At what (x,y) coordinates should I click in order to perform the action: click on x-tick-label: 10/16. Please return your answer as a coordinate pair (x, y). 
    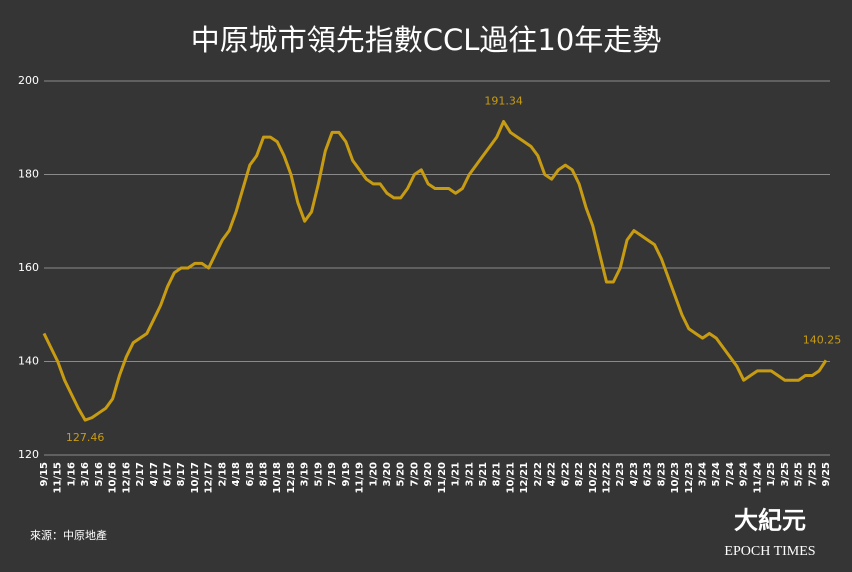
    Looking at the image, I should click on (113, 478).